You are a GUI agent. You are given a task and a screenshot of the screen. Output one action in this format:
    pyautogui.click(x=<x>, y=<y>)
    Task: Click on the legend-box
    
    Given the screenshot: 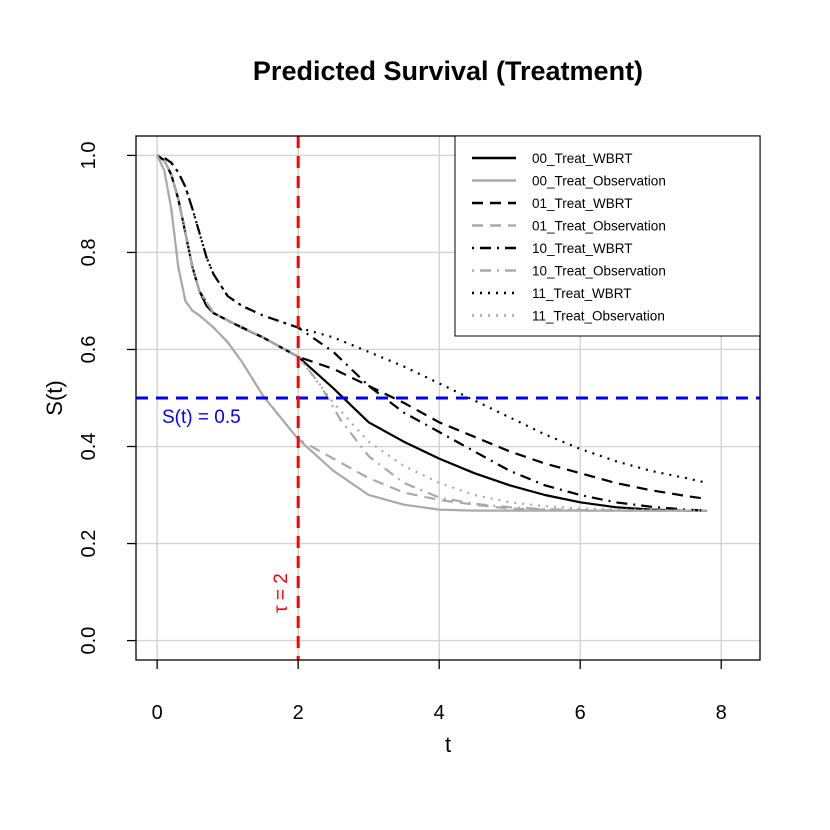 What is the action you would take?
    pyautogui.click(x=607, y=236)
    